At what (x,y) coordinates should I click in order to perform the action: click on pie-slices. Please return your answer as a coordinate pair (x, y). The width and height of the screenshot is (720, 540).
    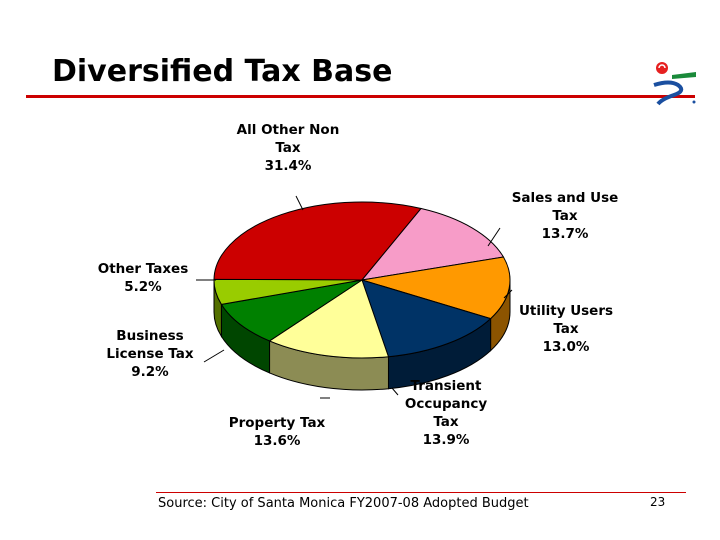
    Looking at the image, I should click on (362, 280).